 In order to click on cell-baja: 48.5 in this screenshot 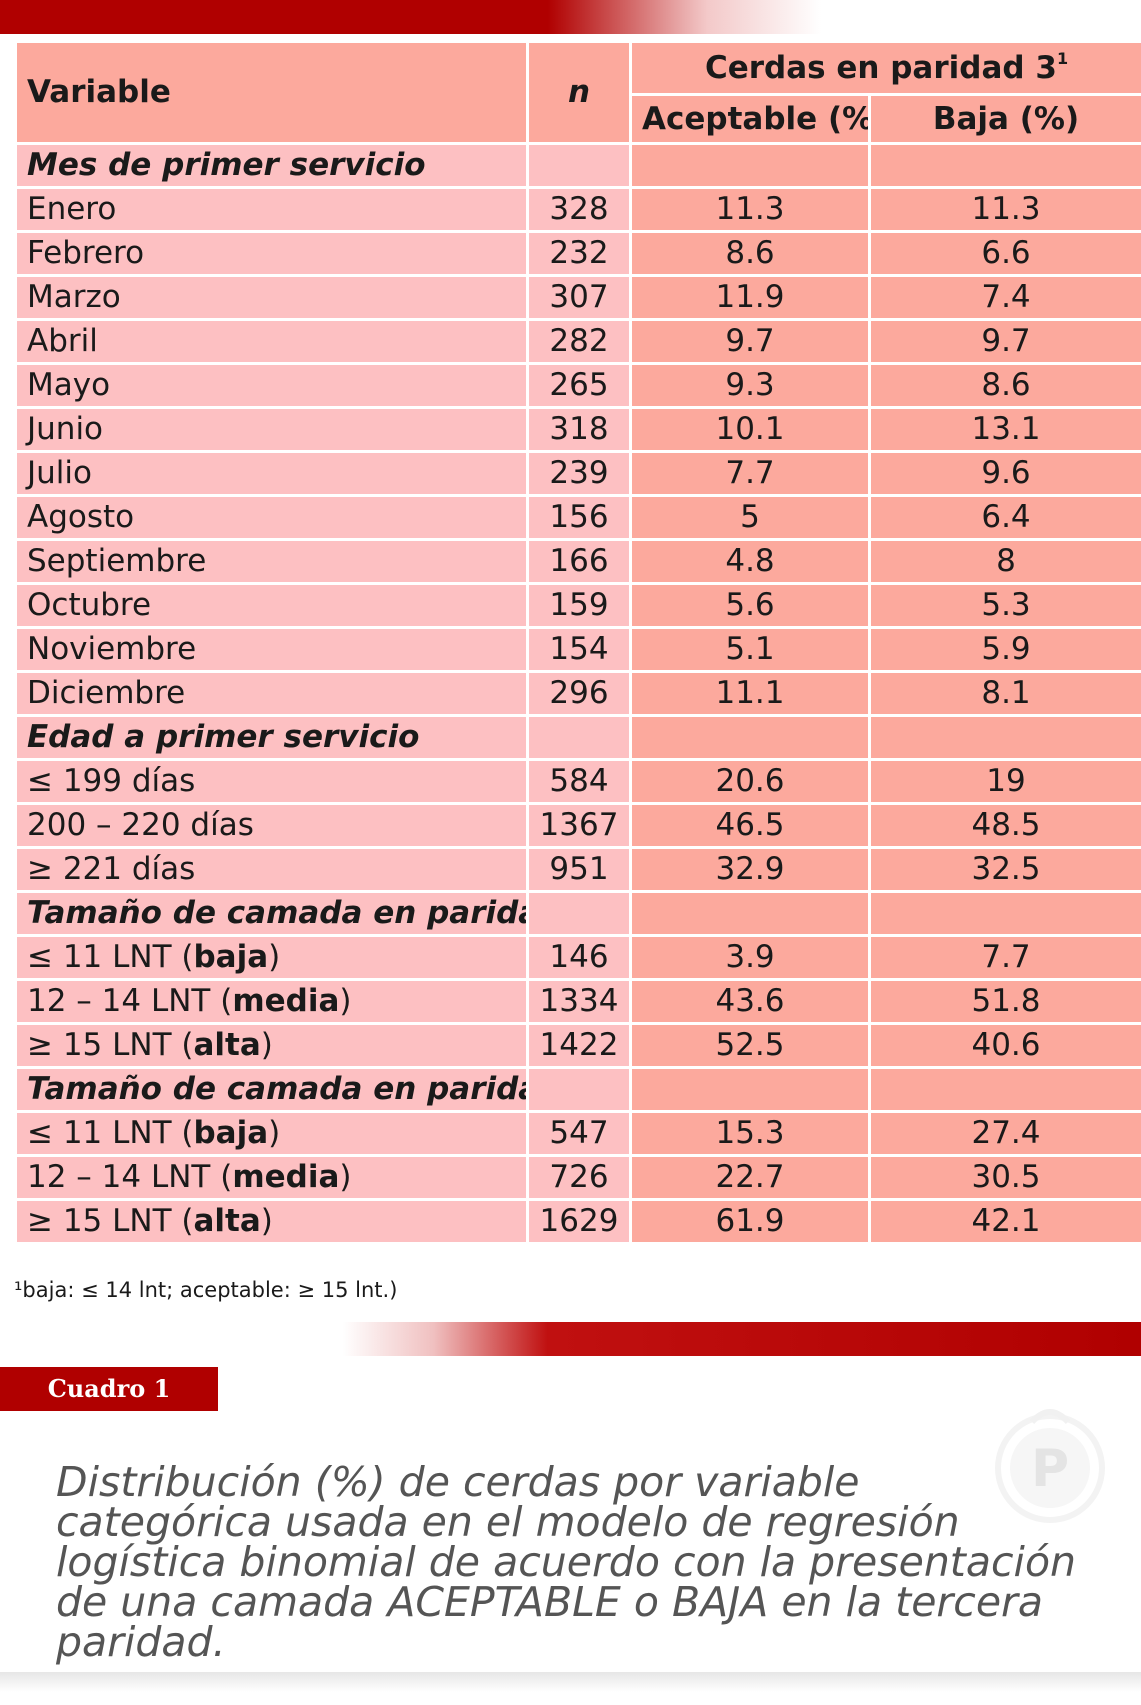, I will do `click(1006, 825)`.